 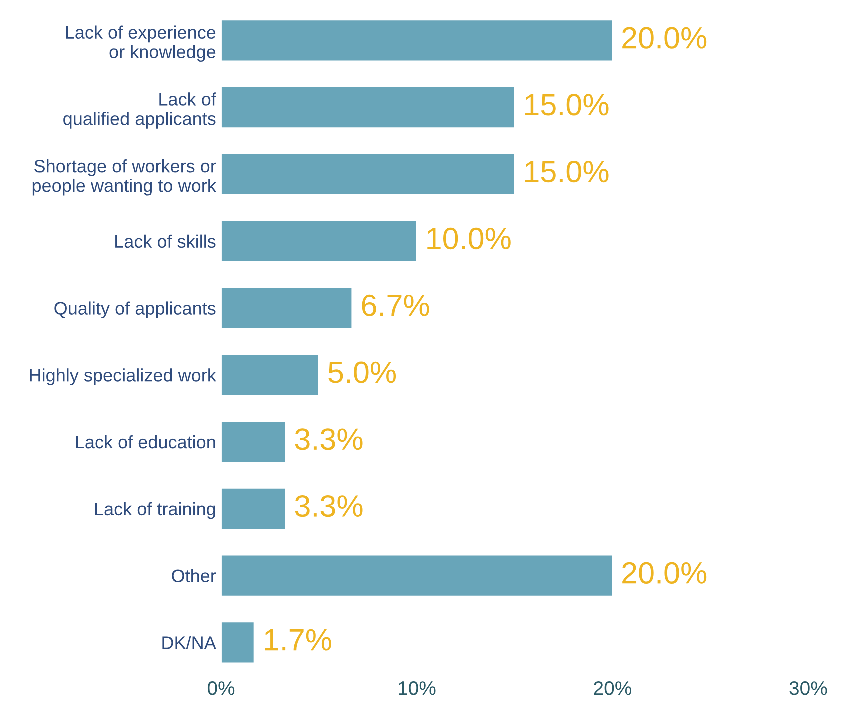 I want to click on y-tick-label: Lack of qualified applicants, so click(x=140, y=110).